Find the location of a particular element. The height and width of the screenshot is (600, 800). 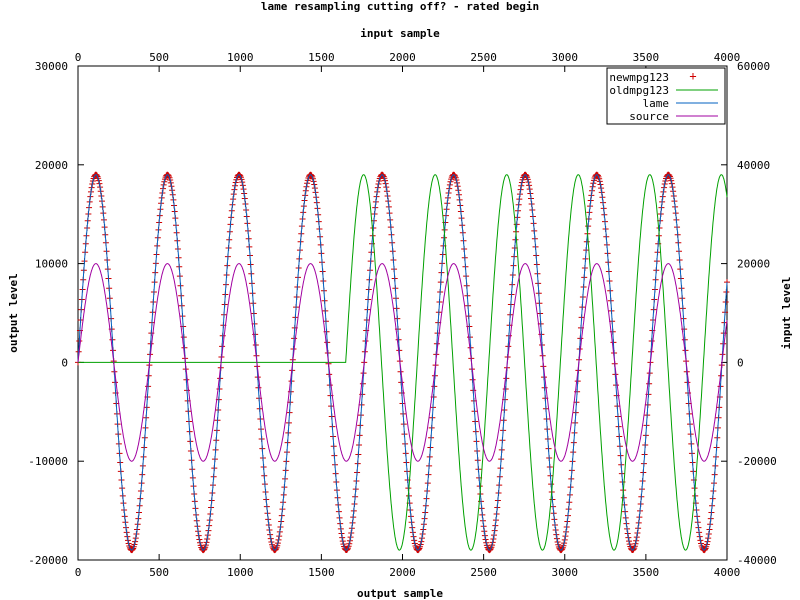

x2-tick-label: 2000 is located at coordinates (402, 57).